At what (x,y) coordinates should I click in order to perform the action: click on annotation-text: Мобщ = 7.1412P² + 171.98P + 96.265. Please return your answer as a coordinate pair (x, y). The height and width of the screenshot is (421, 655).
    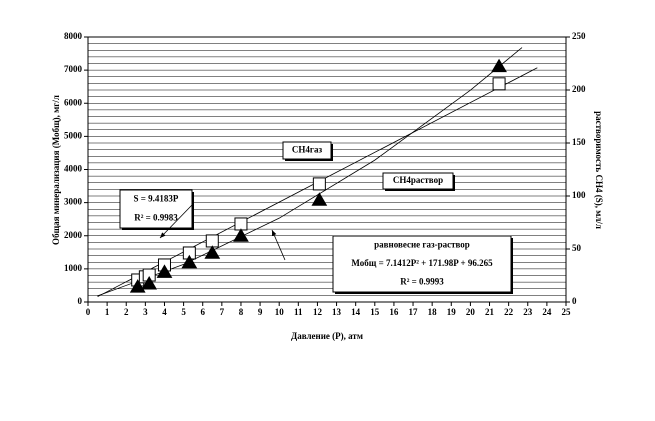
    Looking at the image, I should click on (422, 263).